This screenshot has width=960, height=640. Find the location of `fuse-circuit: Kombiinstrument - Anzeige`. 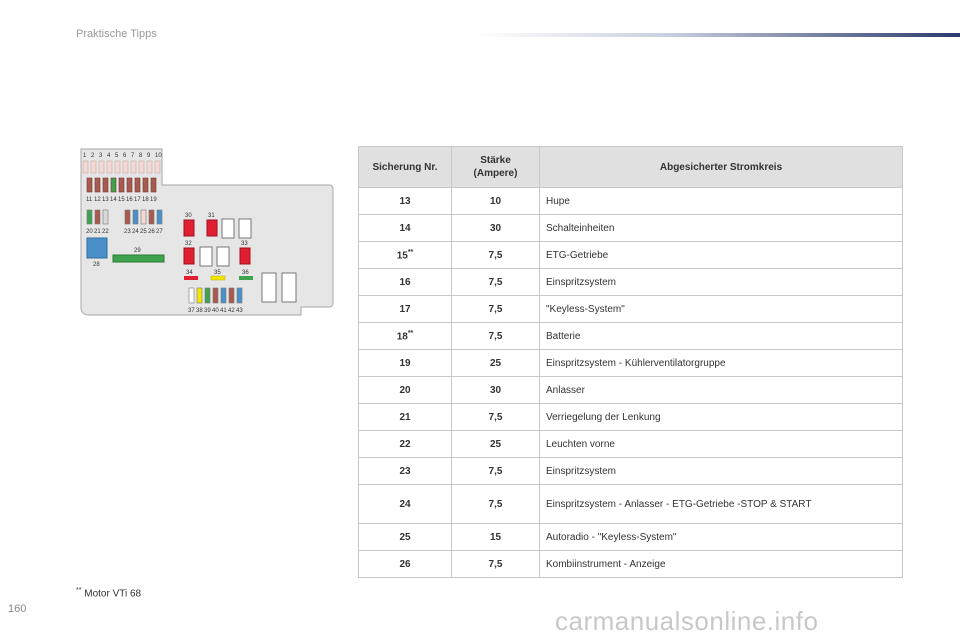

fuse-circuit: Kombiinstrument - Anzeige is located at coordinates (721, 564).